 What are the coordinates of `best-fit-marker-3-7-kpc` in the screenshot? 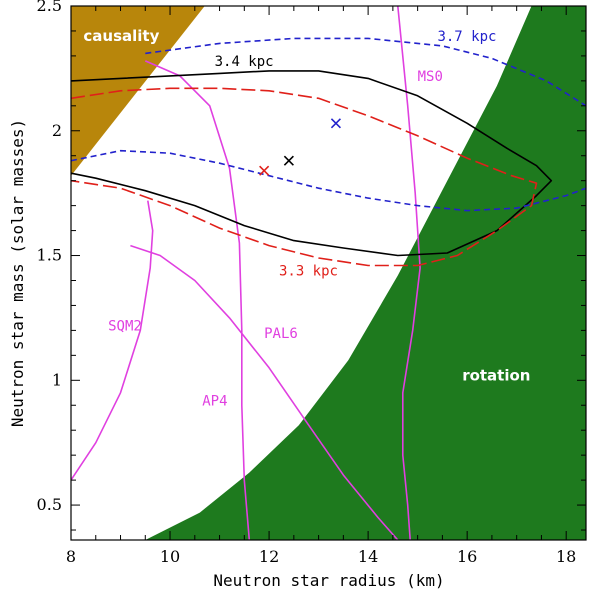 It's located at (335, 123).